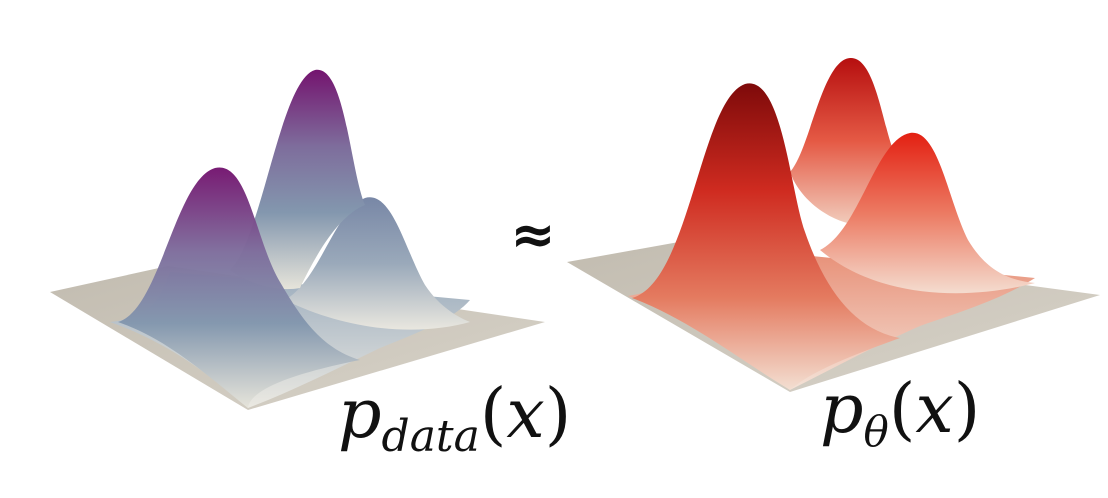  I want to click on svg-text: pdata(x), so click(454, 418).